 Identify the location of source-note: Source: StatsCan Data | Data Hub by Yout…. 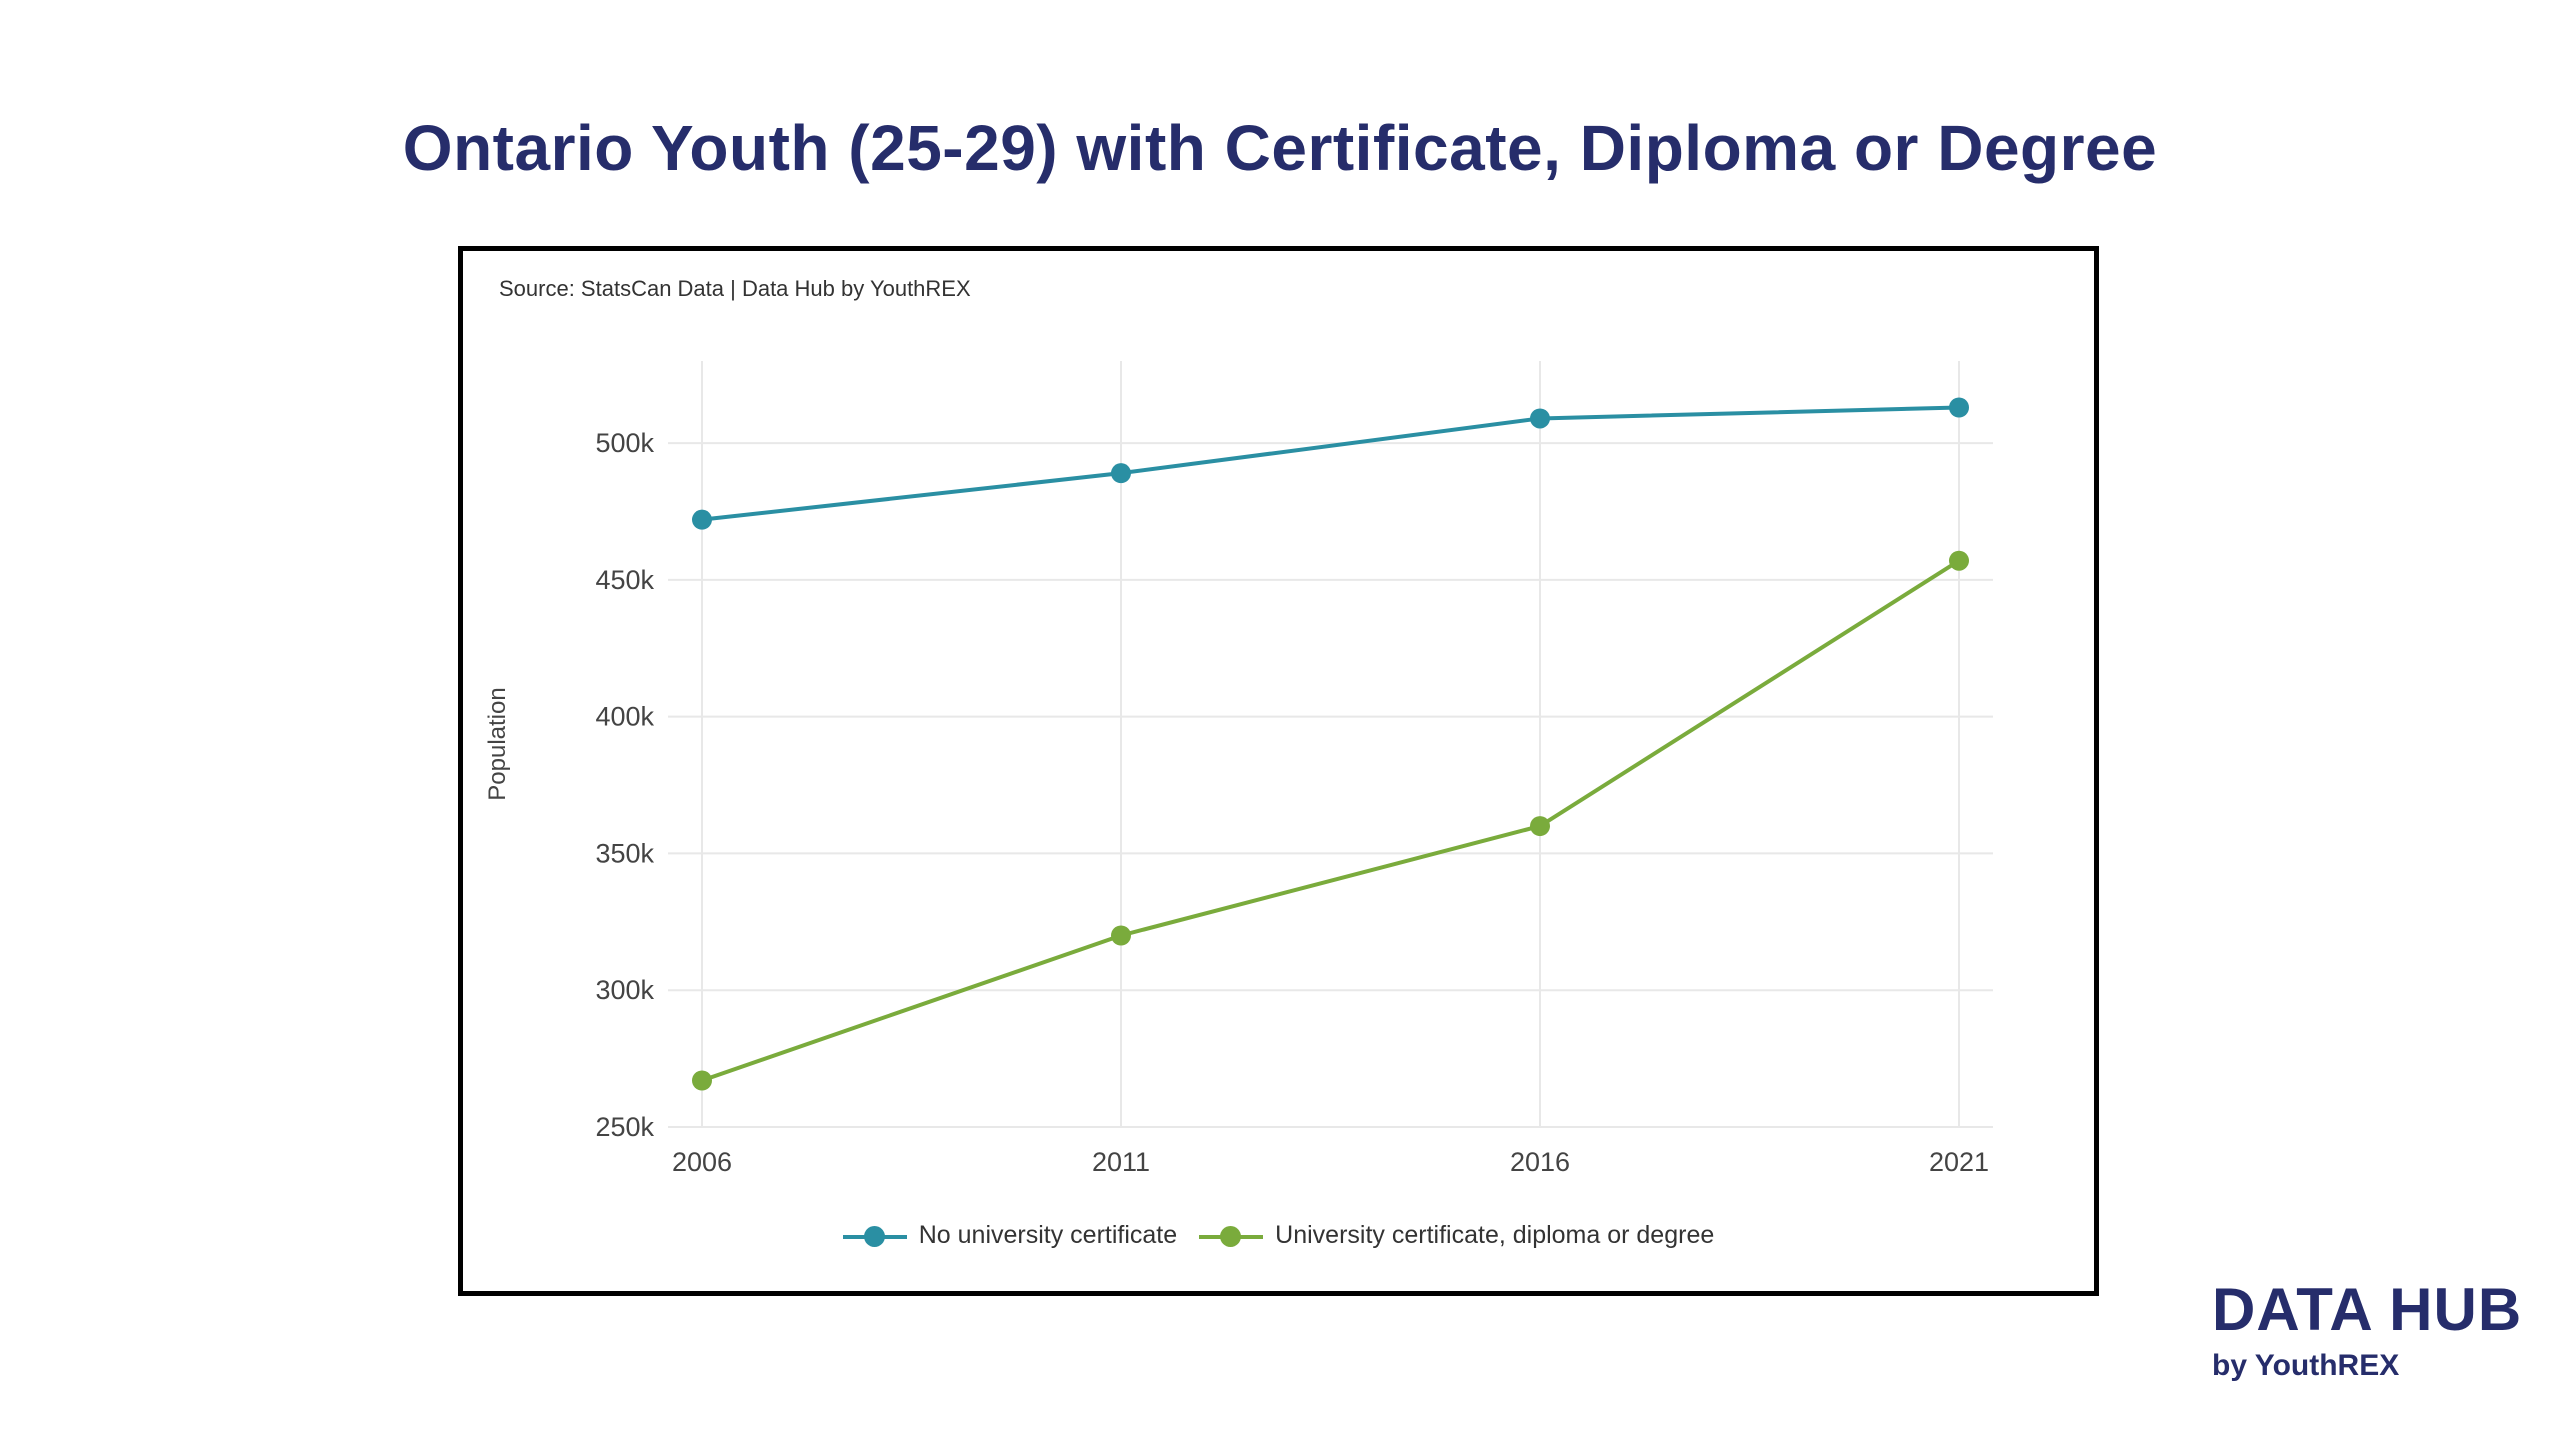
(735, 288).